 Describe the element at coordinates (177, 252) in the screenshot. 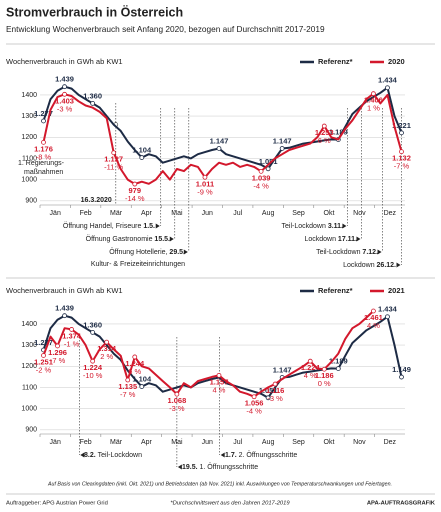

I see `event-date: 29.5.` at that location.